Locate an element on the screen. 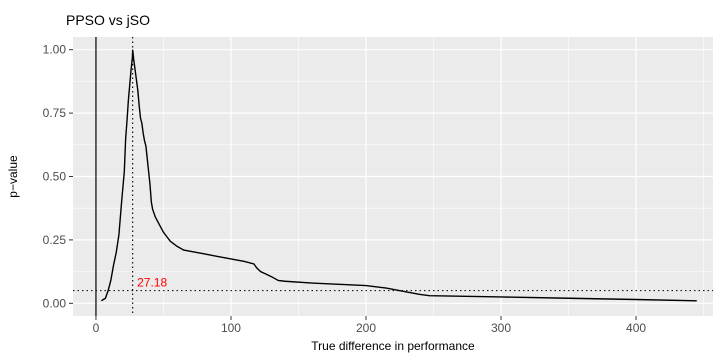 The image size is (723, 356). x-tick-label: 0 is located at coordinates (96, 328).